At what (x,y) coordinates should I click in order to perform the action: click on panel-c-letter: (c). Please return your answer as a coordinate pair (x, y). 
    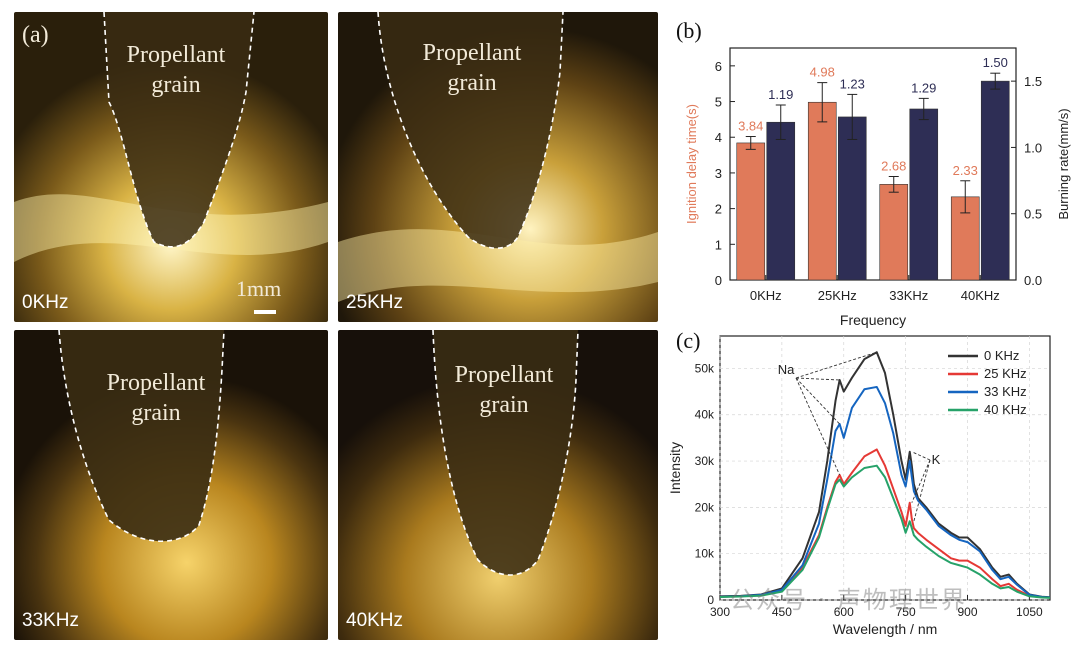
    Looking at the image, I should click on (688, 340).